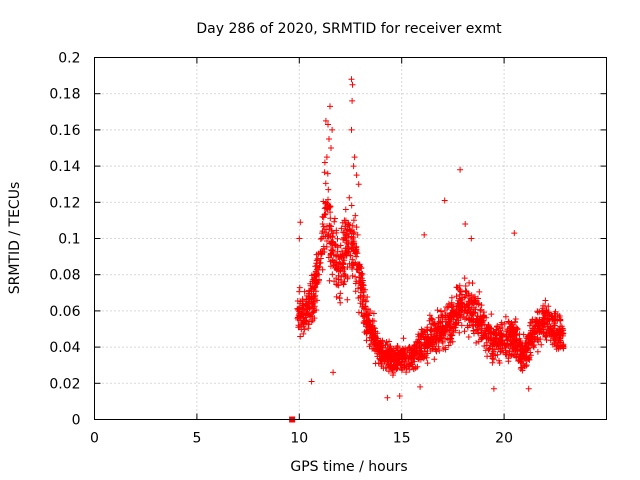  What do you see at coordinates (196, 439) in the screenshot?
I see `x-tick-label: 5` at bounding box center [196, 439].